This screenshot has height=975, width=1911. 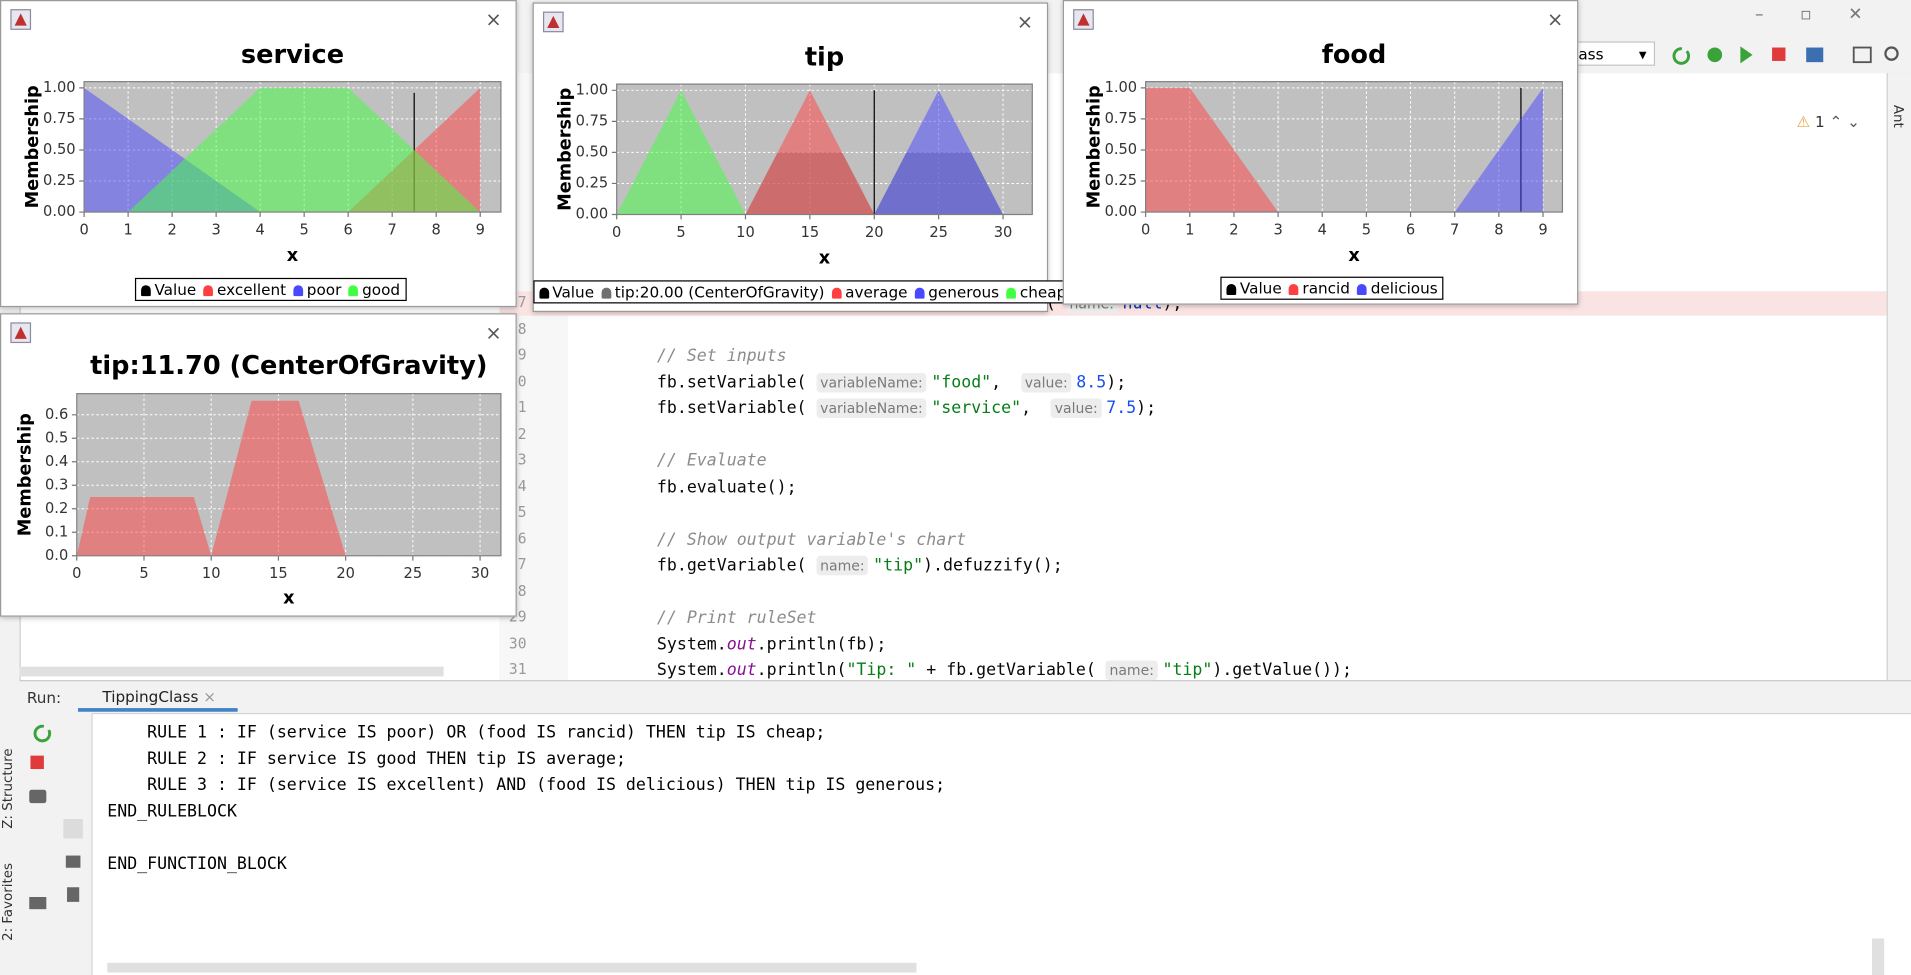 I want to click on code-token: // Show output variable's chart, so click(x=811, y=539).